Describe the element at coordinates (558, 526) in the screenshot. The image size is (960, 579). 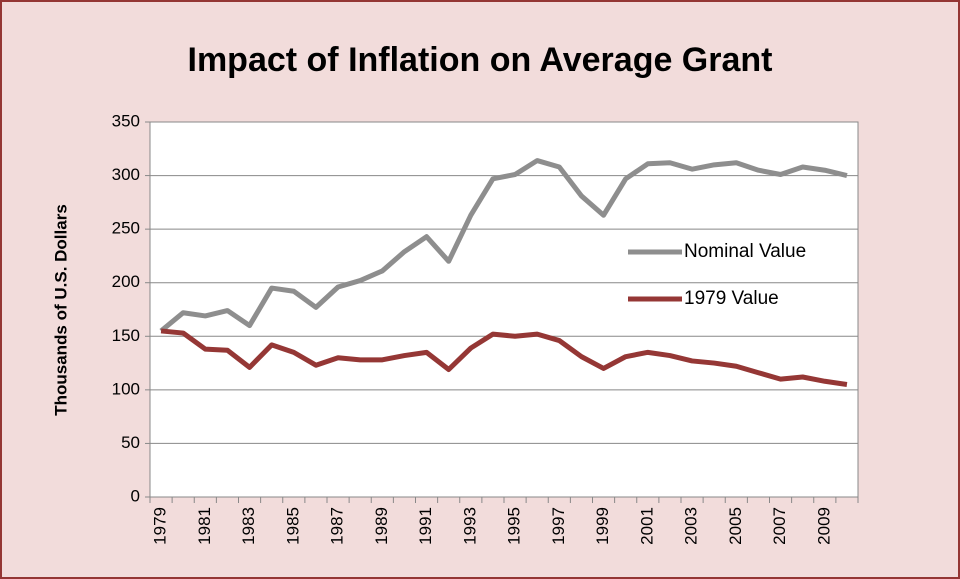
I see `x-tick-label: 1997` at that location.